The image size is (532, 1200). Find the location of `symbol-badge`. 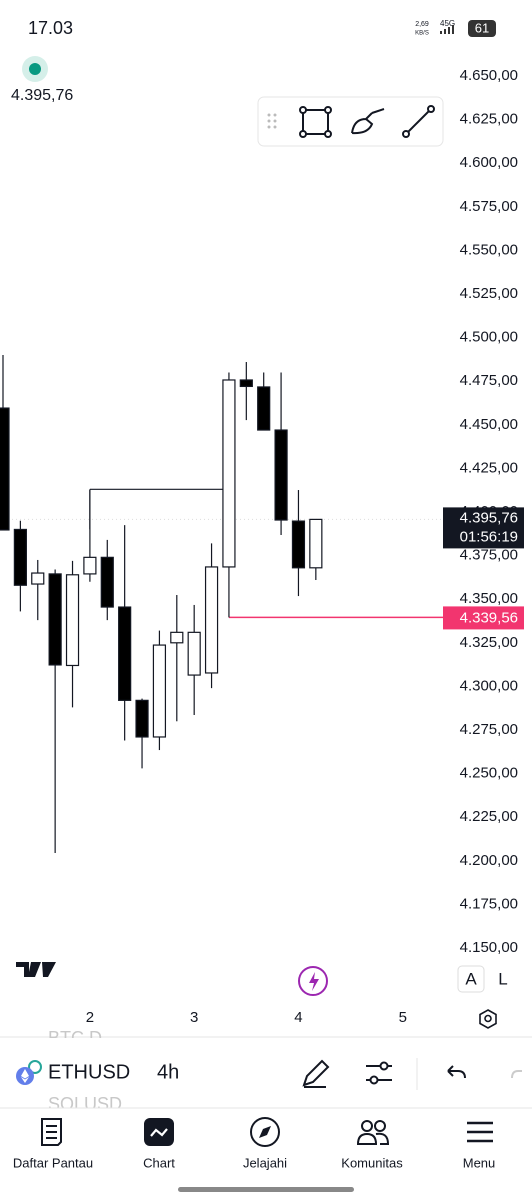

symbol-badge is located at coordinates (35, 1067).